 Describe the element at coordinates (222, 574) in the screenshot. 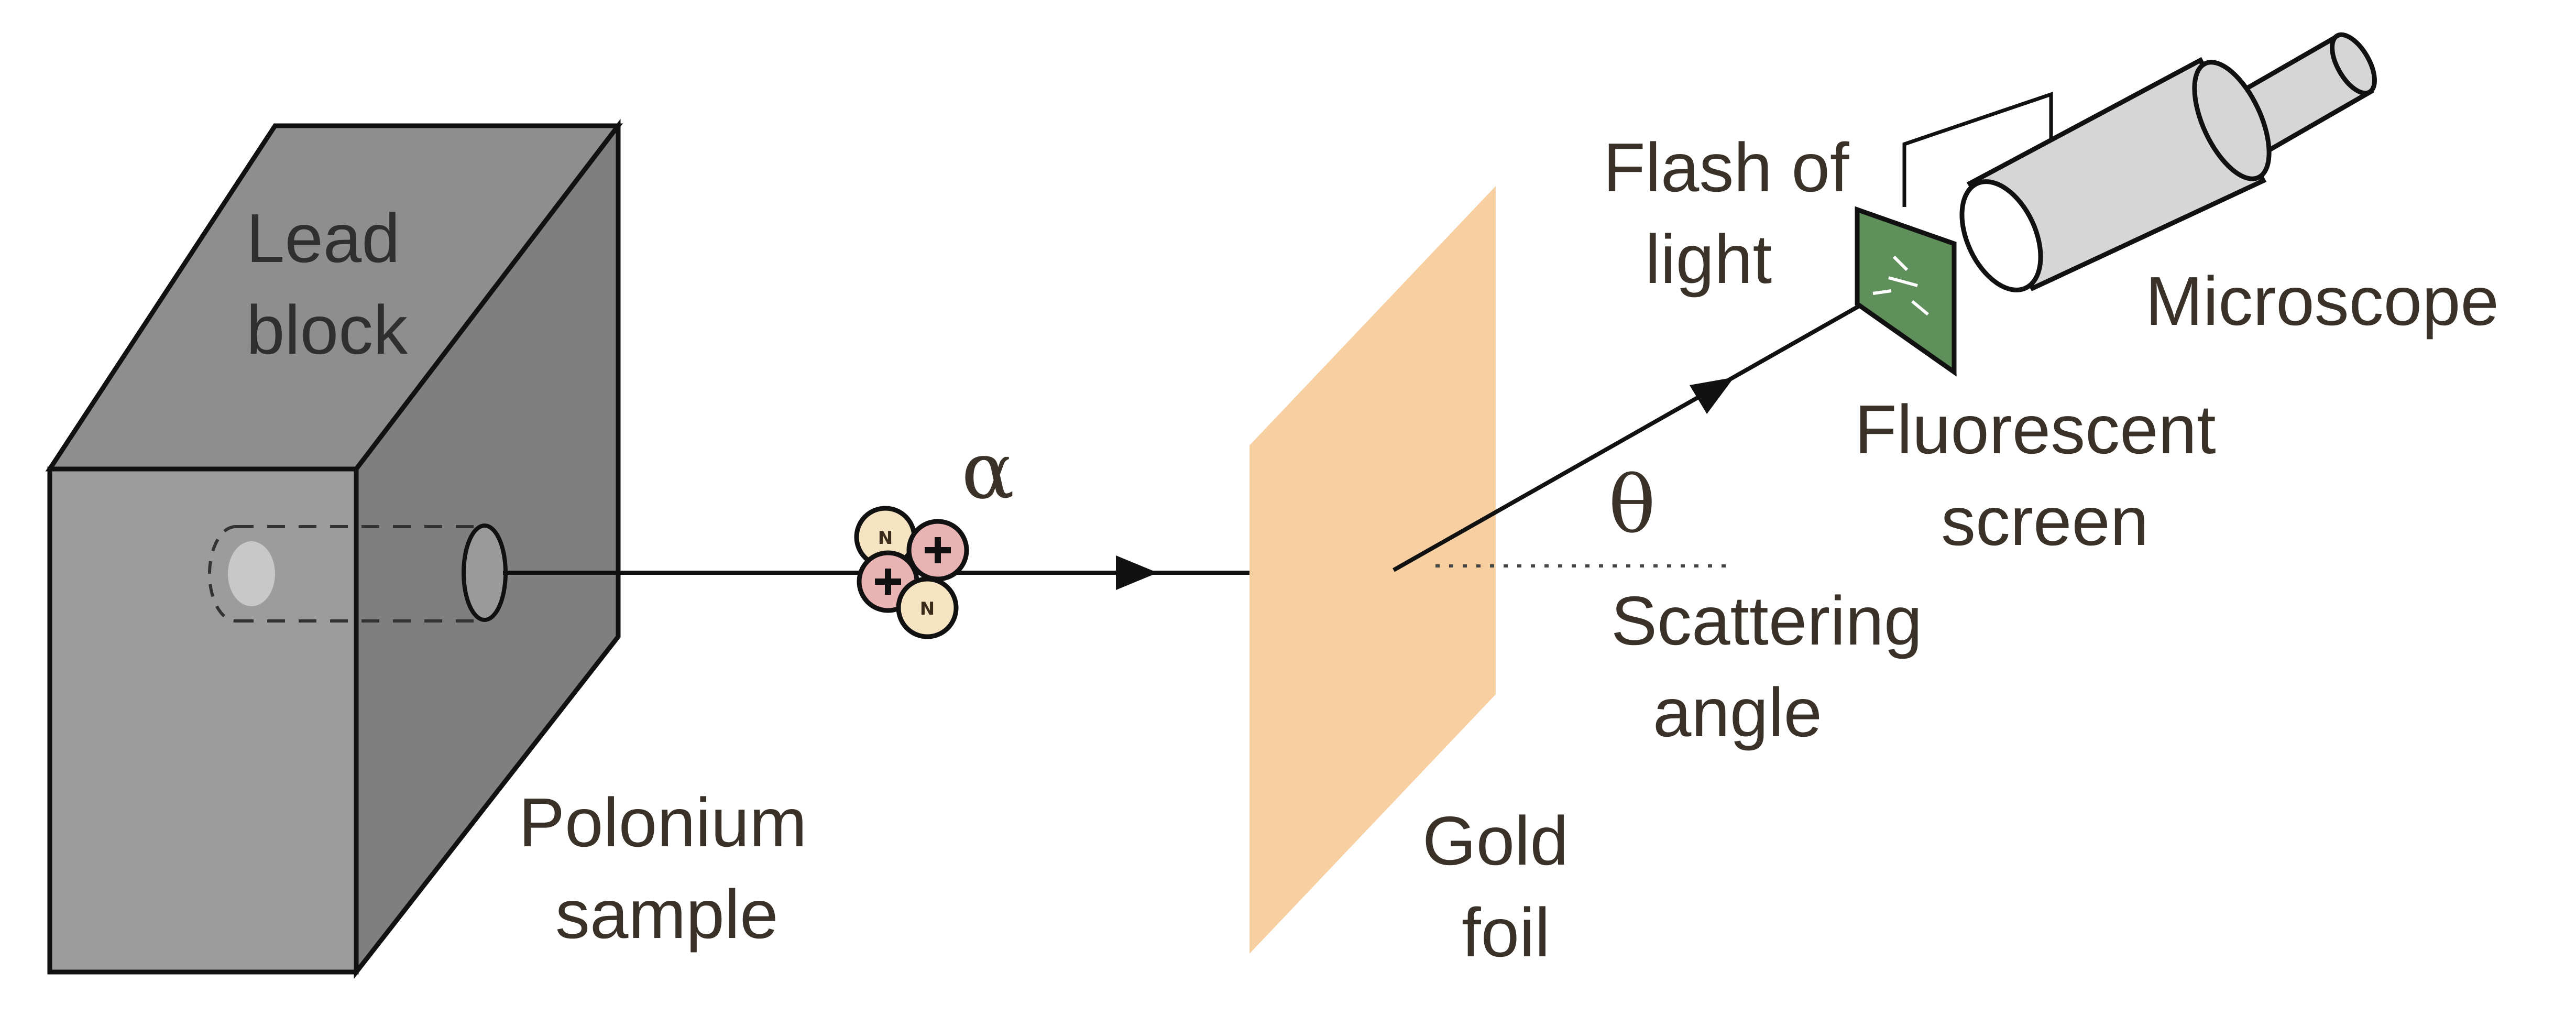

I see `bore-channel-back` at that location.